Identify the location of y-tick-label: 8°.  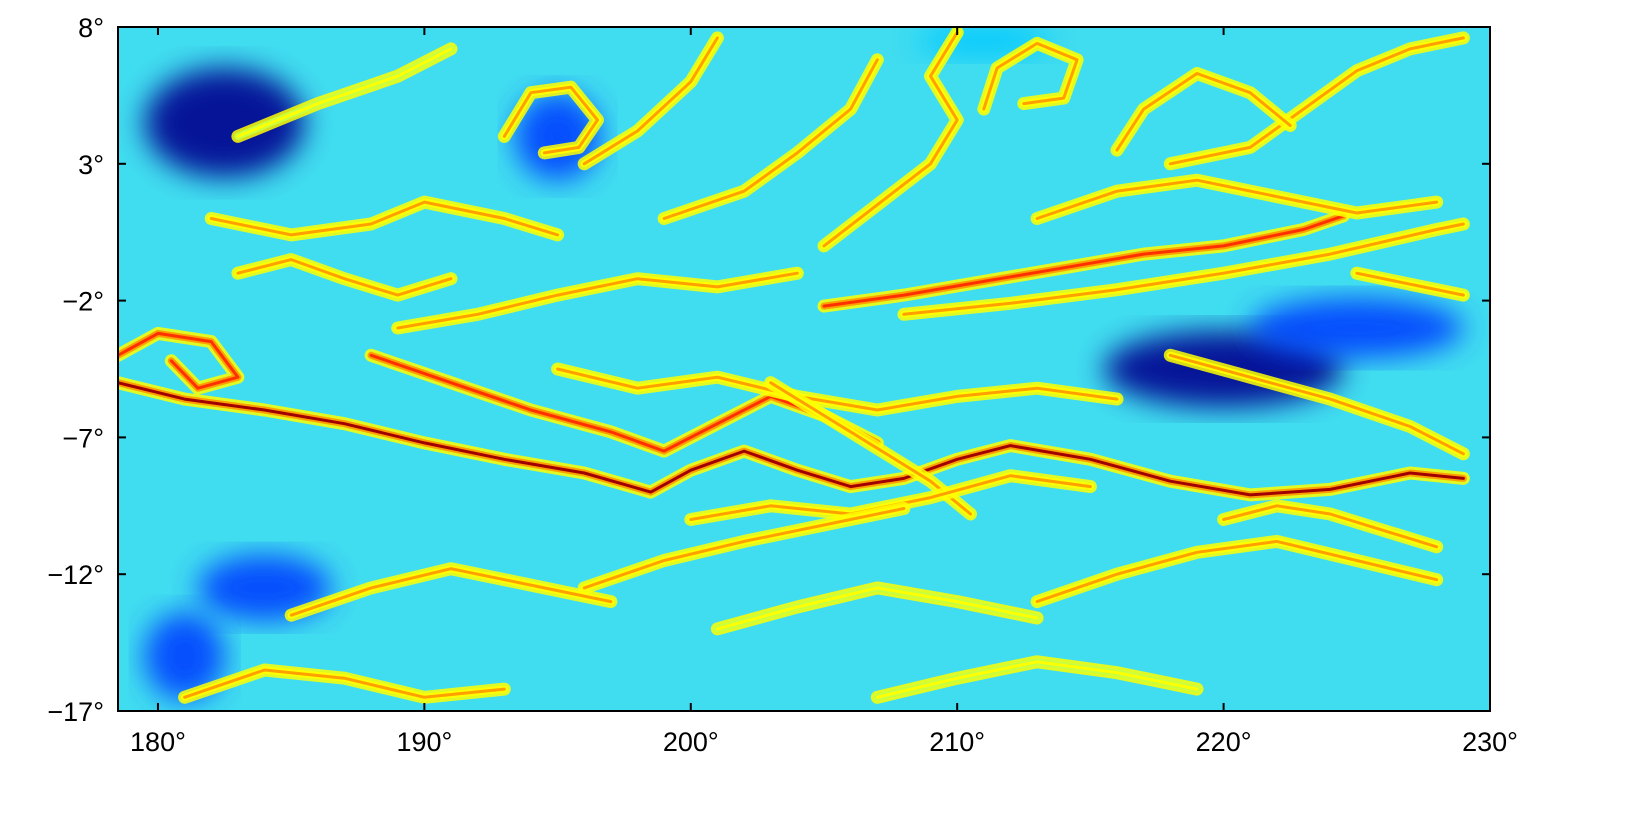
(91, 28).